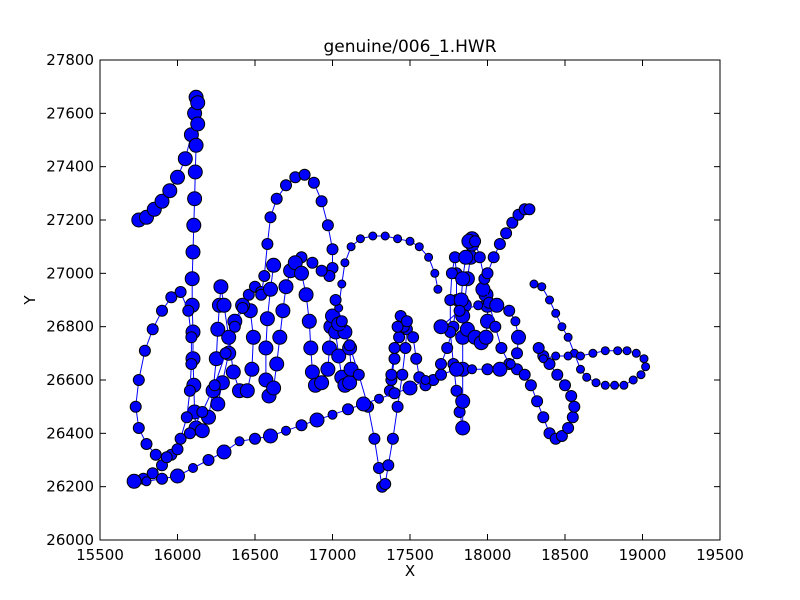  What do you see at coordinates (643, 555) in the screenshot?
I see `x-tick-label: 19000` at bounding box center [643, 555].